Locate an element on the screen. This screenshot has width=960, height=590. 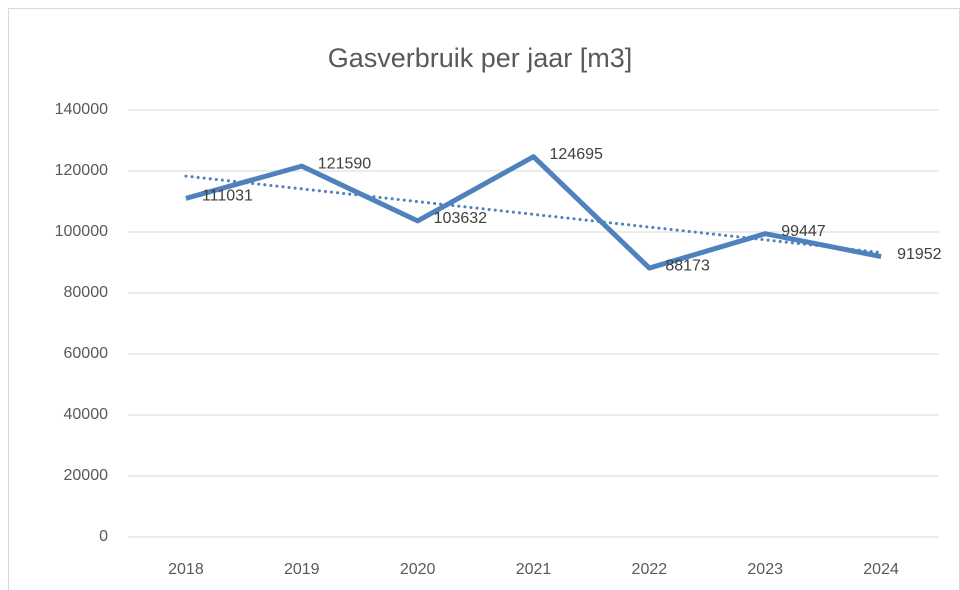
data-label: 121590 is located at coordinates (344, 163).